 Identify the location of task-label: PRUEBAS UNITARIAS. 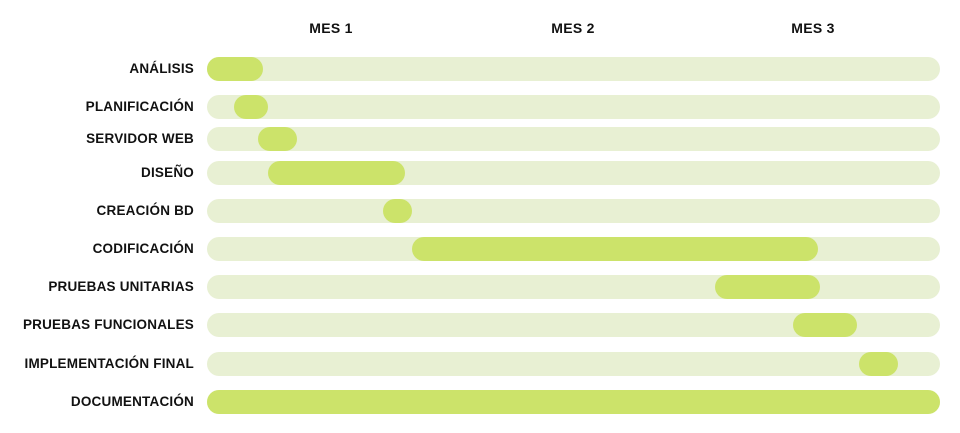
(121, 286).